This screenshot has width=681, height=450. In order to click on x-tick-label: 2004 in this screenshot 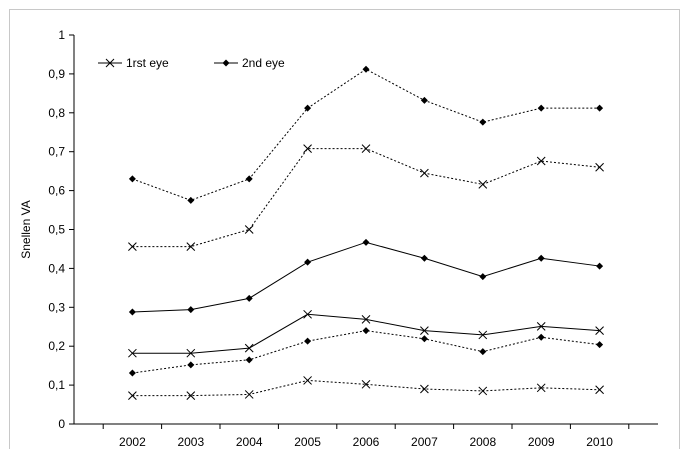, I will do `click(249, 442)`.